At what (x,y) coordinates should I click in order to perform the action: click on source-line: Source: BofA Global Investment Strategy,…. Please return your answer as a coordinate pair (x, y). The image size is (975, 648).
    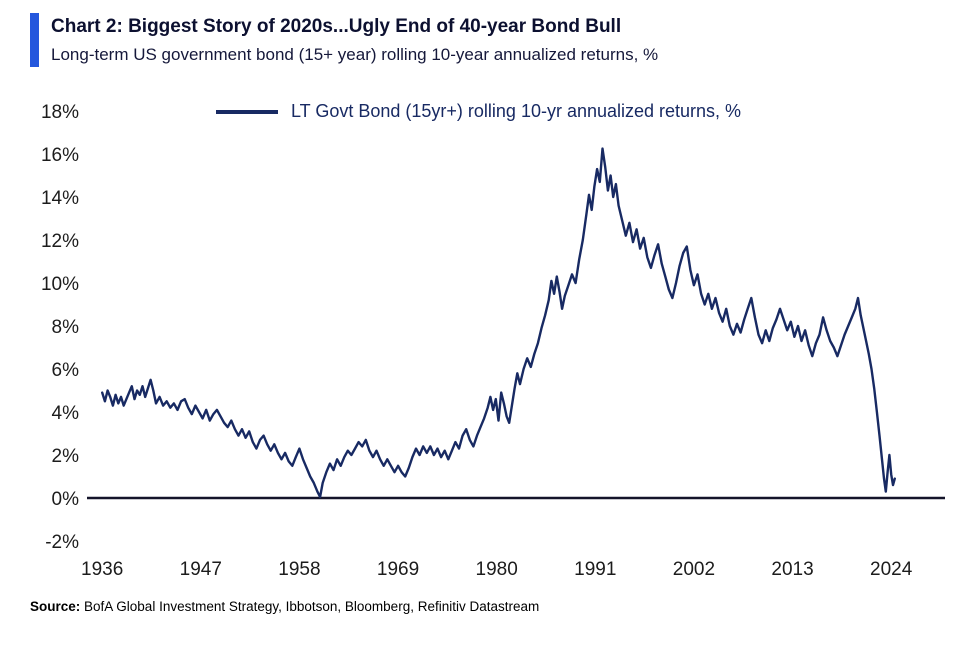
    Looking at the image, I should click on (502, 606).